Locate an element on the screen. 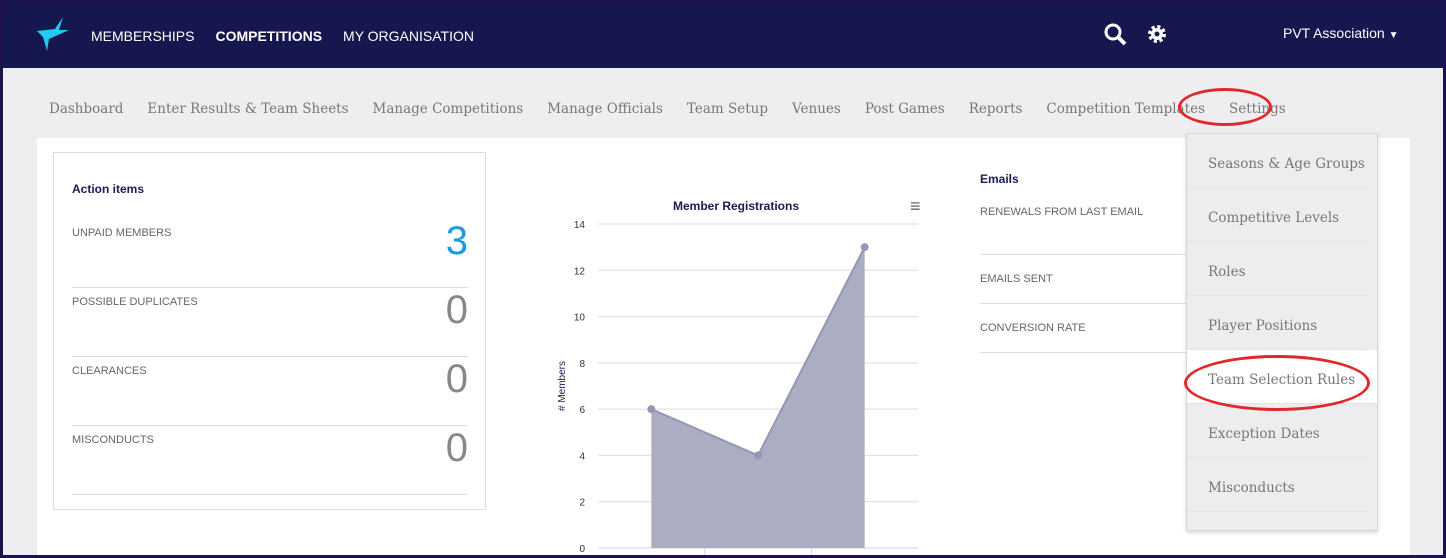 The height and width of the screenshot is (558, 1446). gear-icon is located at coordinates (1157, 34).